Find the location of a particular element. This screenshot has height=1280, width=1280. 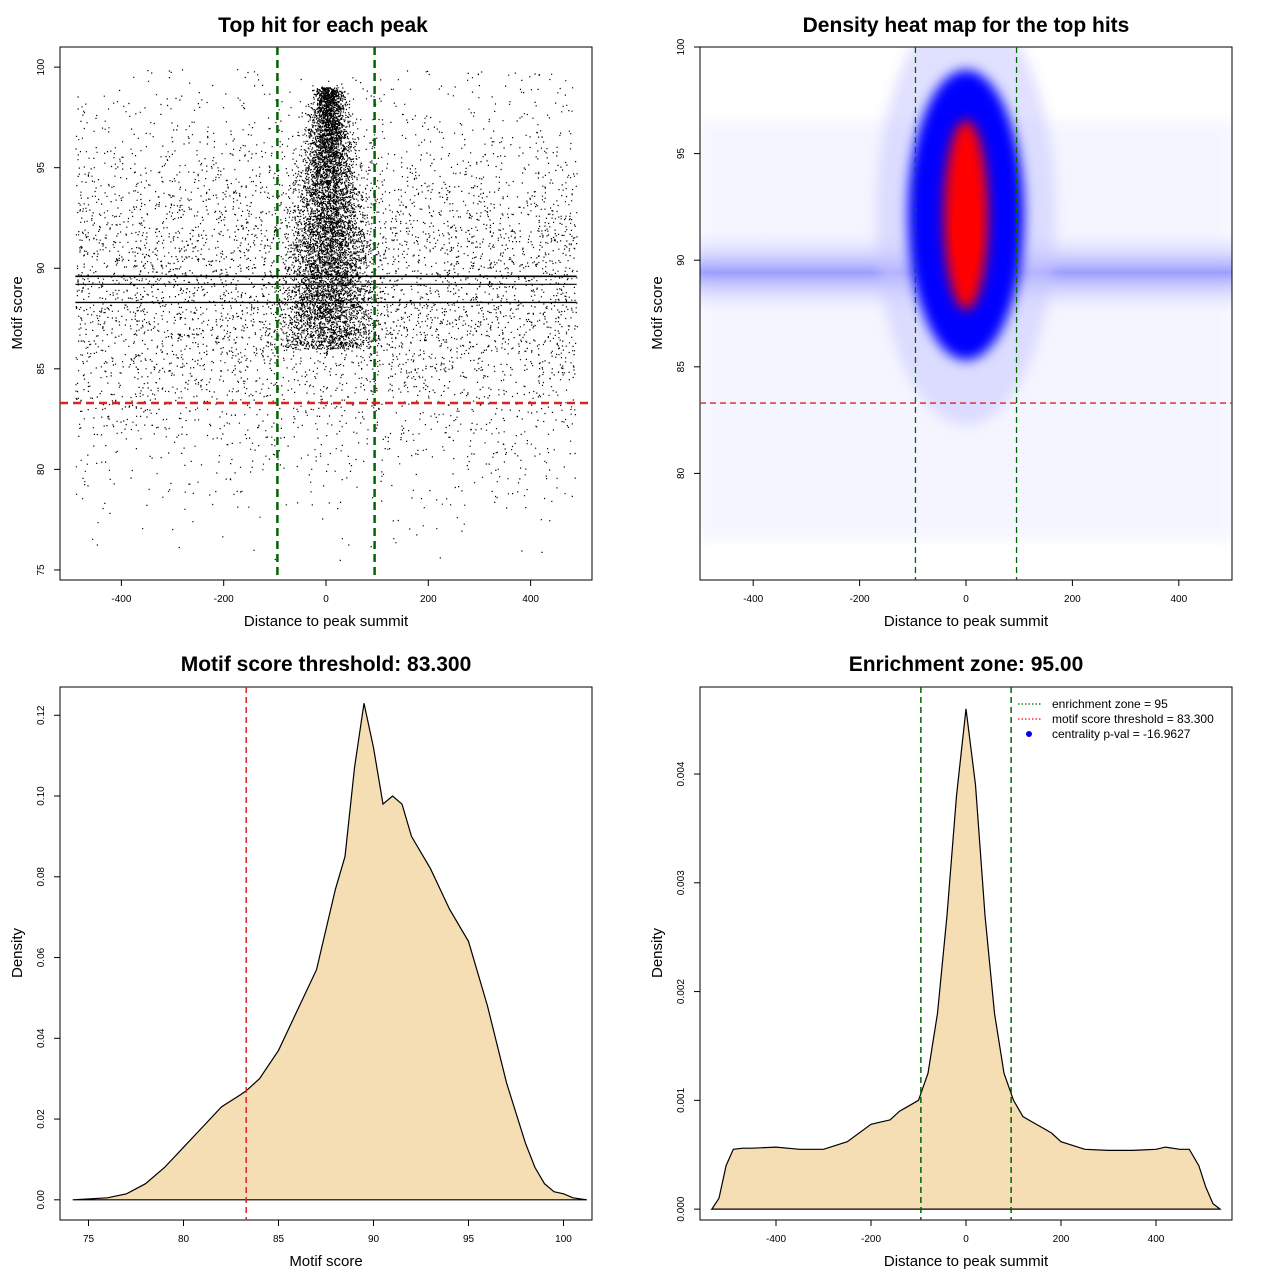

x-axis: 75 80 85 90 95 100 is located at coordinates (327, 1232).